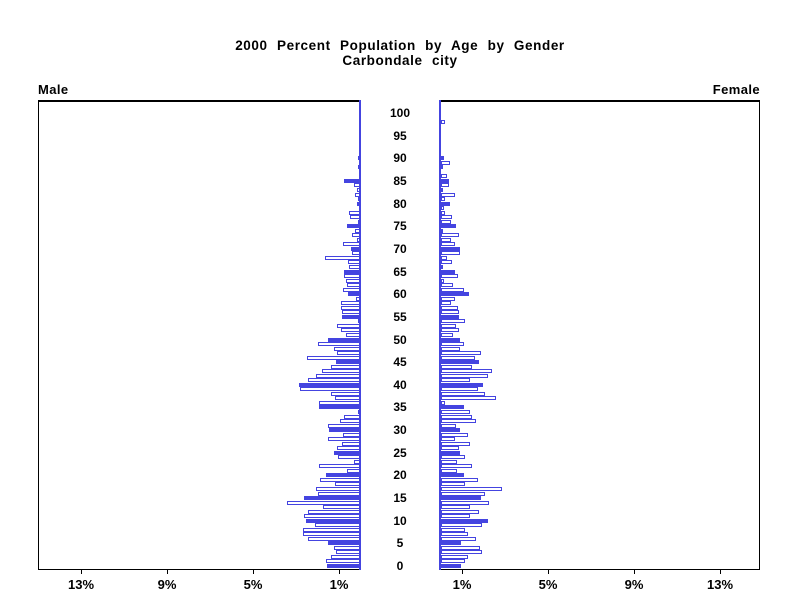 The image size is (800, 600). What do you see at coordinates (440, 335) in the screenshot?
I see `female-zero-axis-line` at bounding box center [440, 335].